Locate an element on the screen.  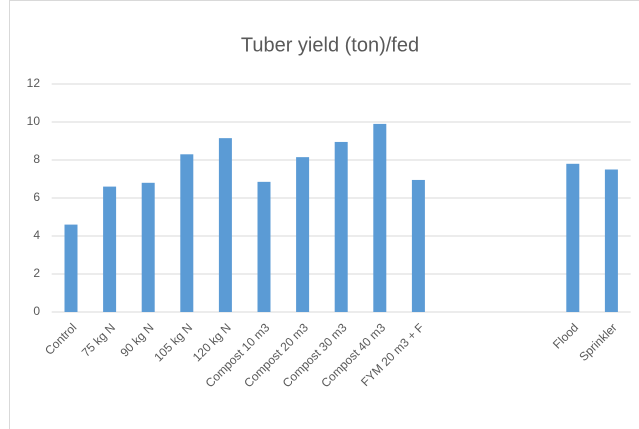
y-tick-label: 2 is located at coordinates (36, 273).